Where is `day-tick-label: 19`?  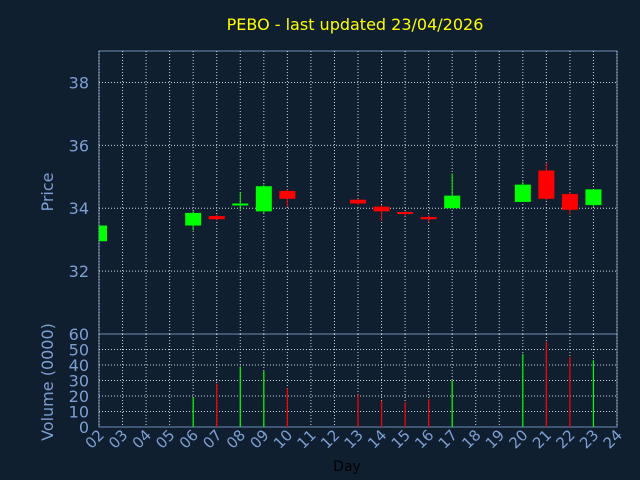 day-tick-label: 19 is located at coordinates (495, 439).